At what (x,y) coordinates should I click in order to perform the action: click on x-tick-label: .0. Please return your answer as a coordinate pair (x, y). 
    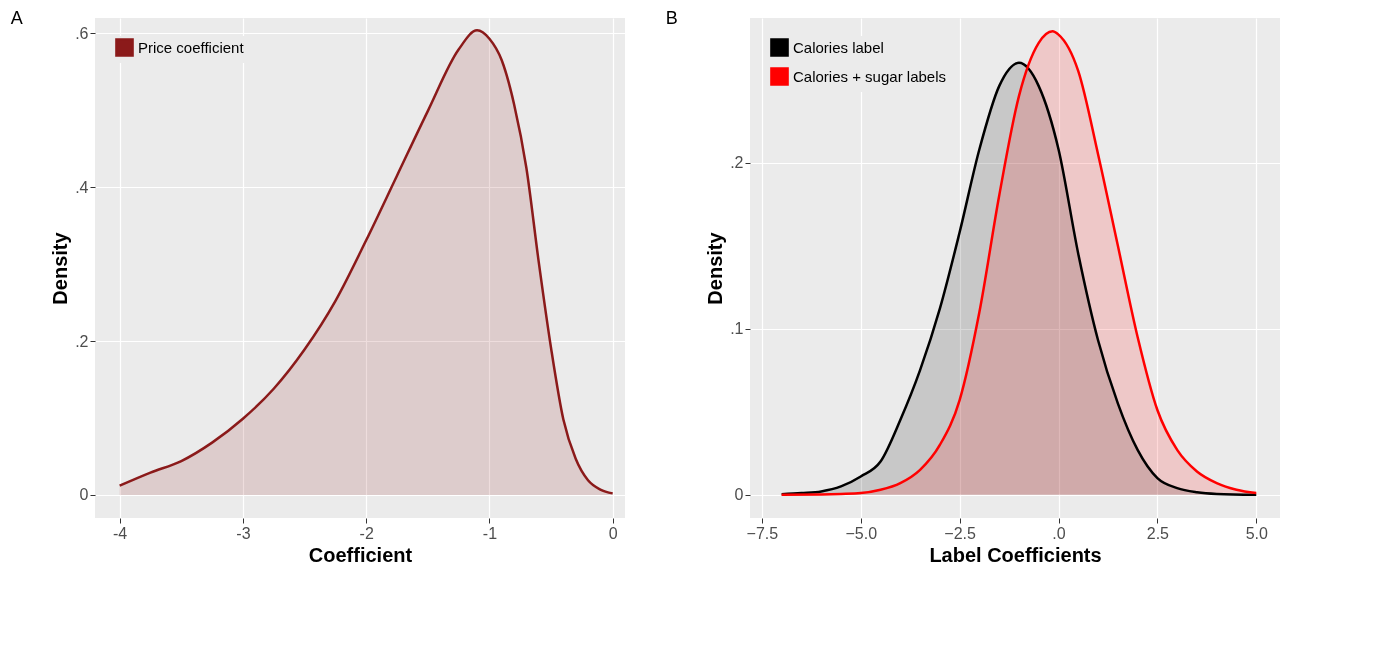
    Looking at the image, I should click on (1059, 533).